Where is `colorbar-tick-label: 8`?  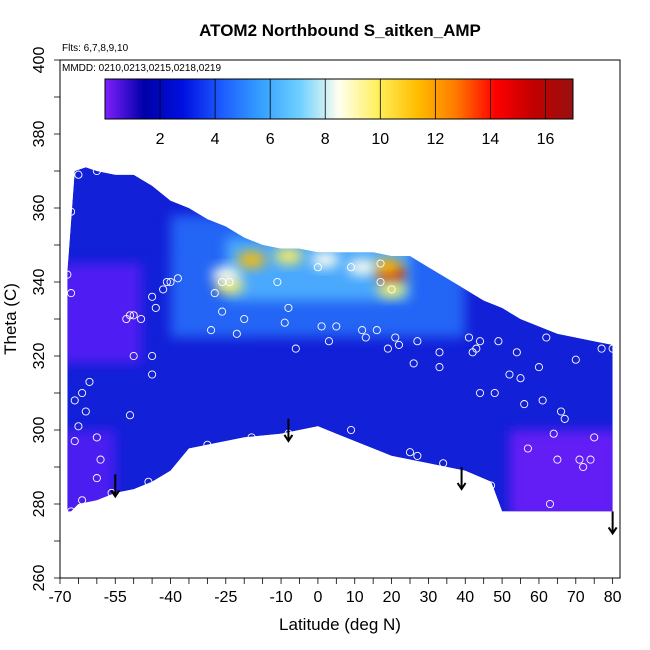
colorbar-tick-label: 8 is located at coordinates (325, 139).